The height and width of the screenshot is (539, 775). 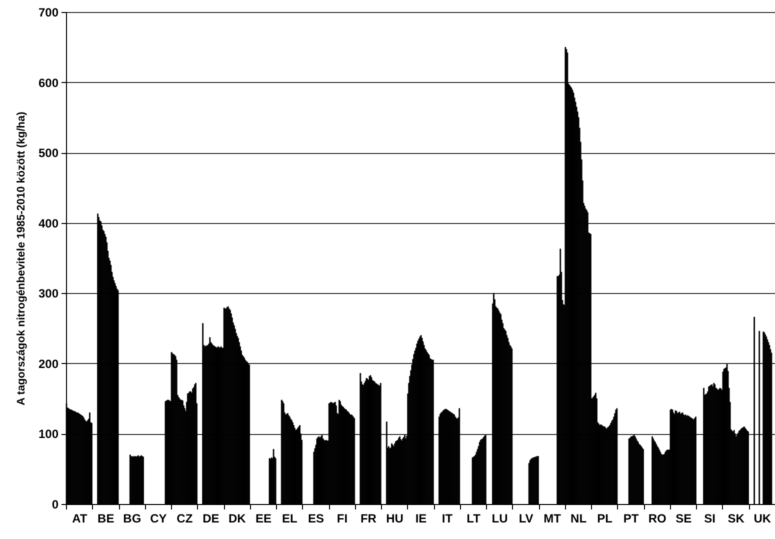 What do you see at coordinates (526, 519) in the screenshot?
I see `x-tick-label: LV` at bounding box center [526, 519].